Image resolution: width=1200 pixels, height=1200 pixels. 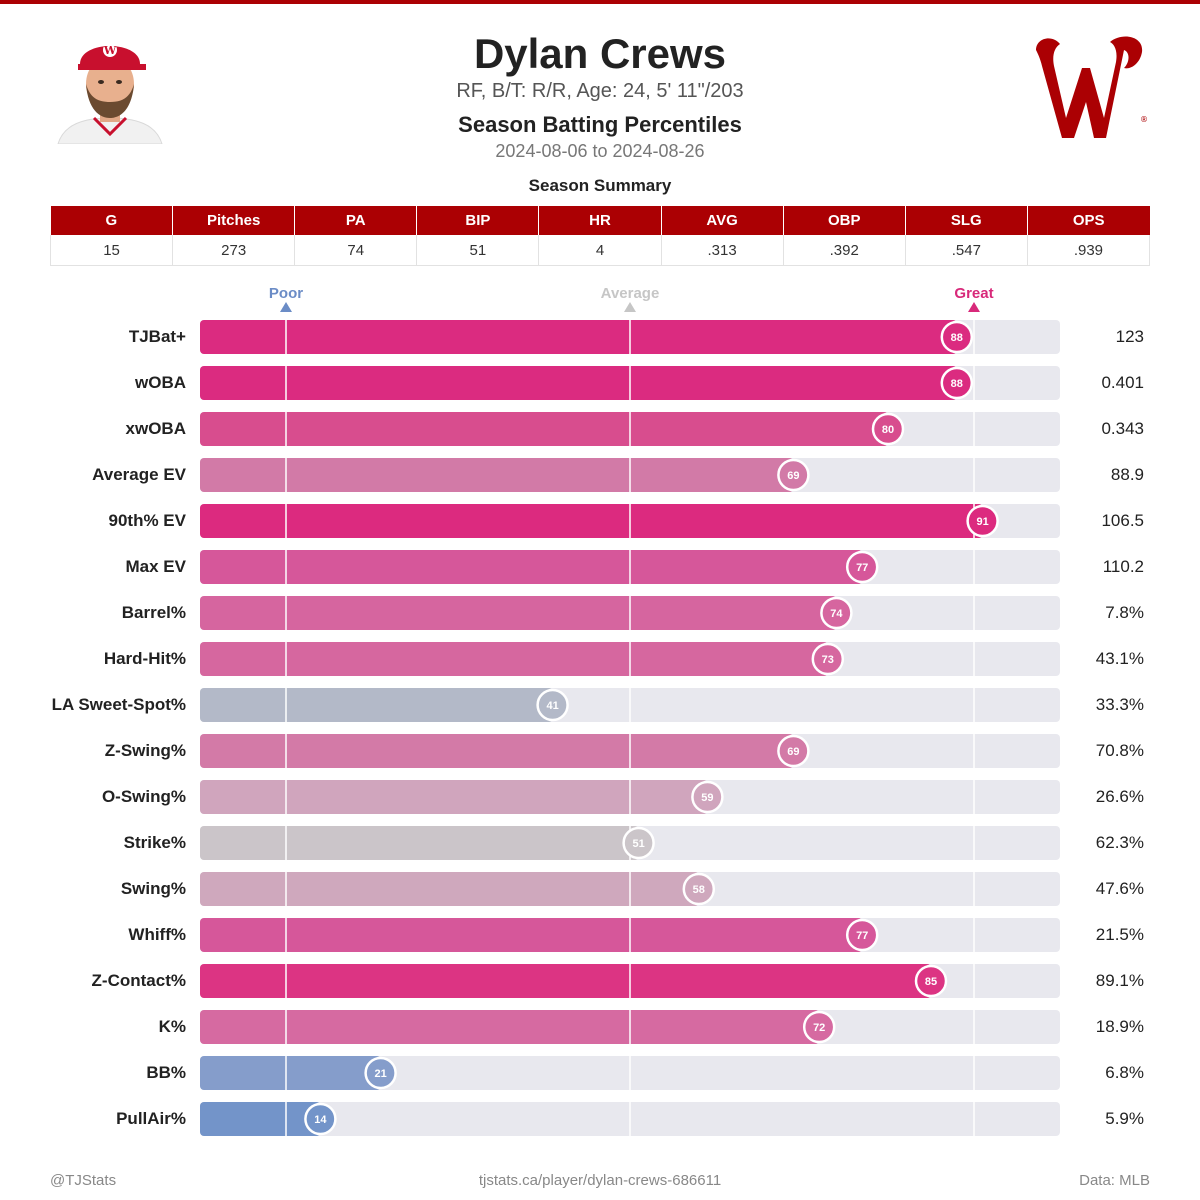 I want to click on summary-value-cell: 74, so click(x=355, y=250).